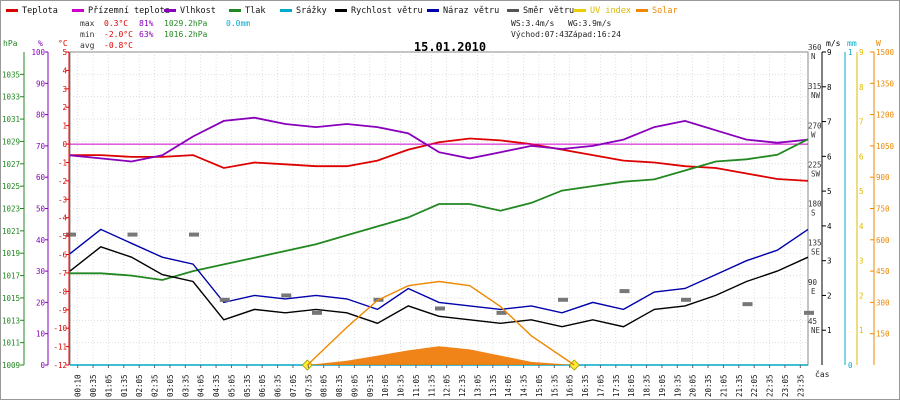  I want to click on rain-axis-unit: mm, so click(852, 43).